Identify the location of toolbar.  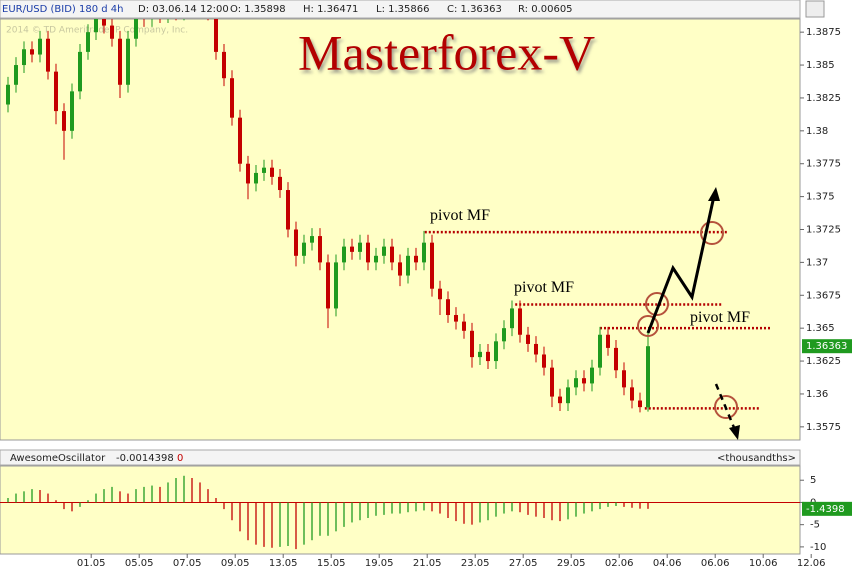
(400, 9).